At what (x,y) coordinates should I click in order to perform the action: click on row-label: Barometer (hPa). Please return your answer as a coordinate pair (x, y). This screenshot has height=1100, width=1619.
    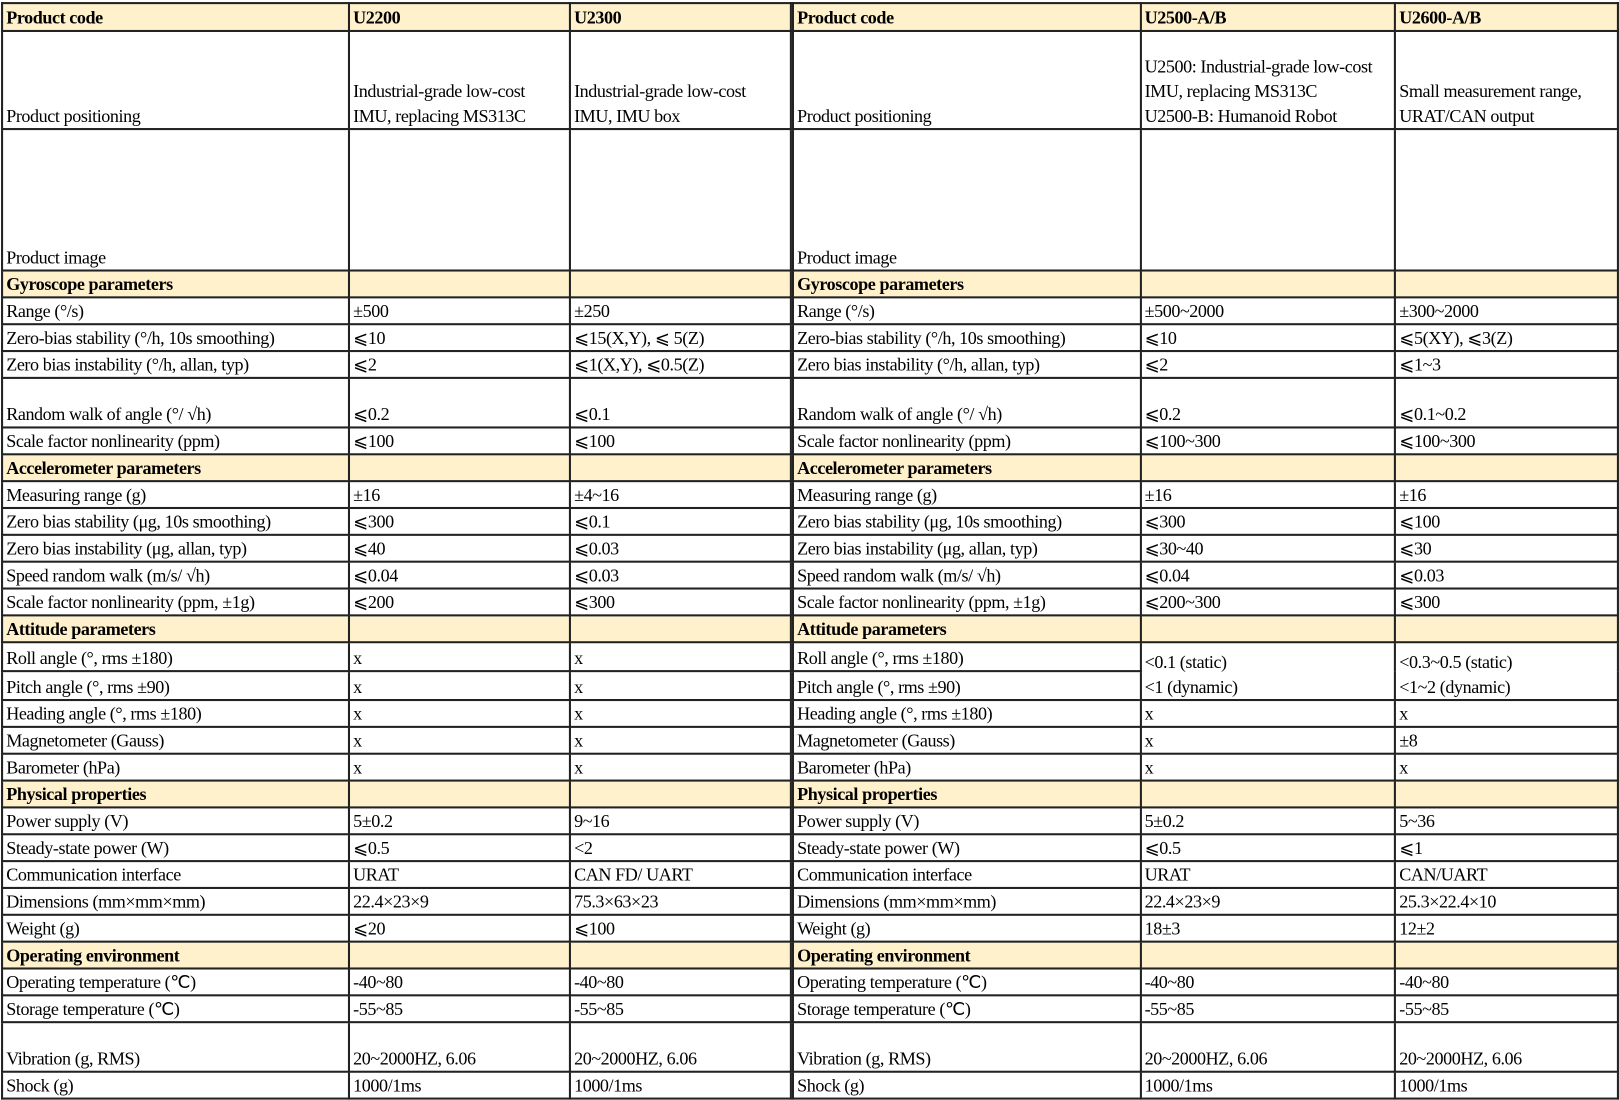
    Looking at the image, I should click on (176, 767).